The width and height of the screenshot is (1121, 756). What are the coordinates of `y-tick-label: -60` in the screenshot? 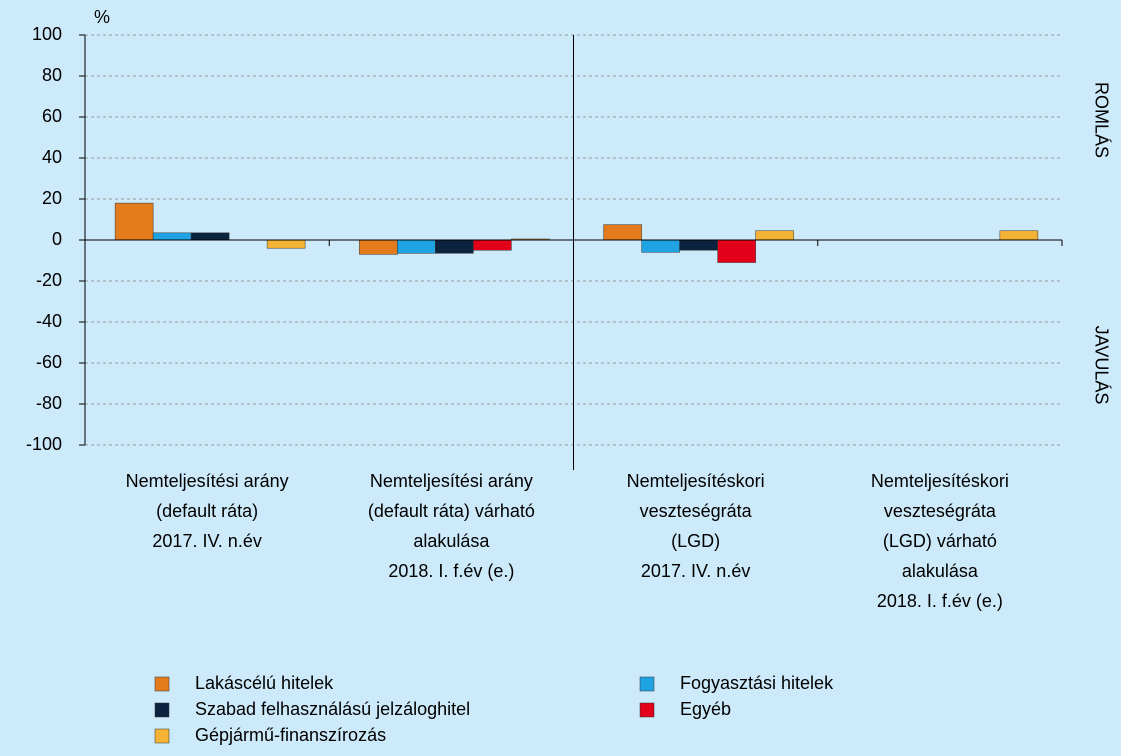 It's located at (49, 362).